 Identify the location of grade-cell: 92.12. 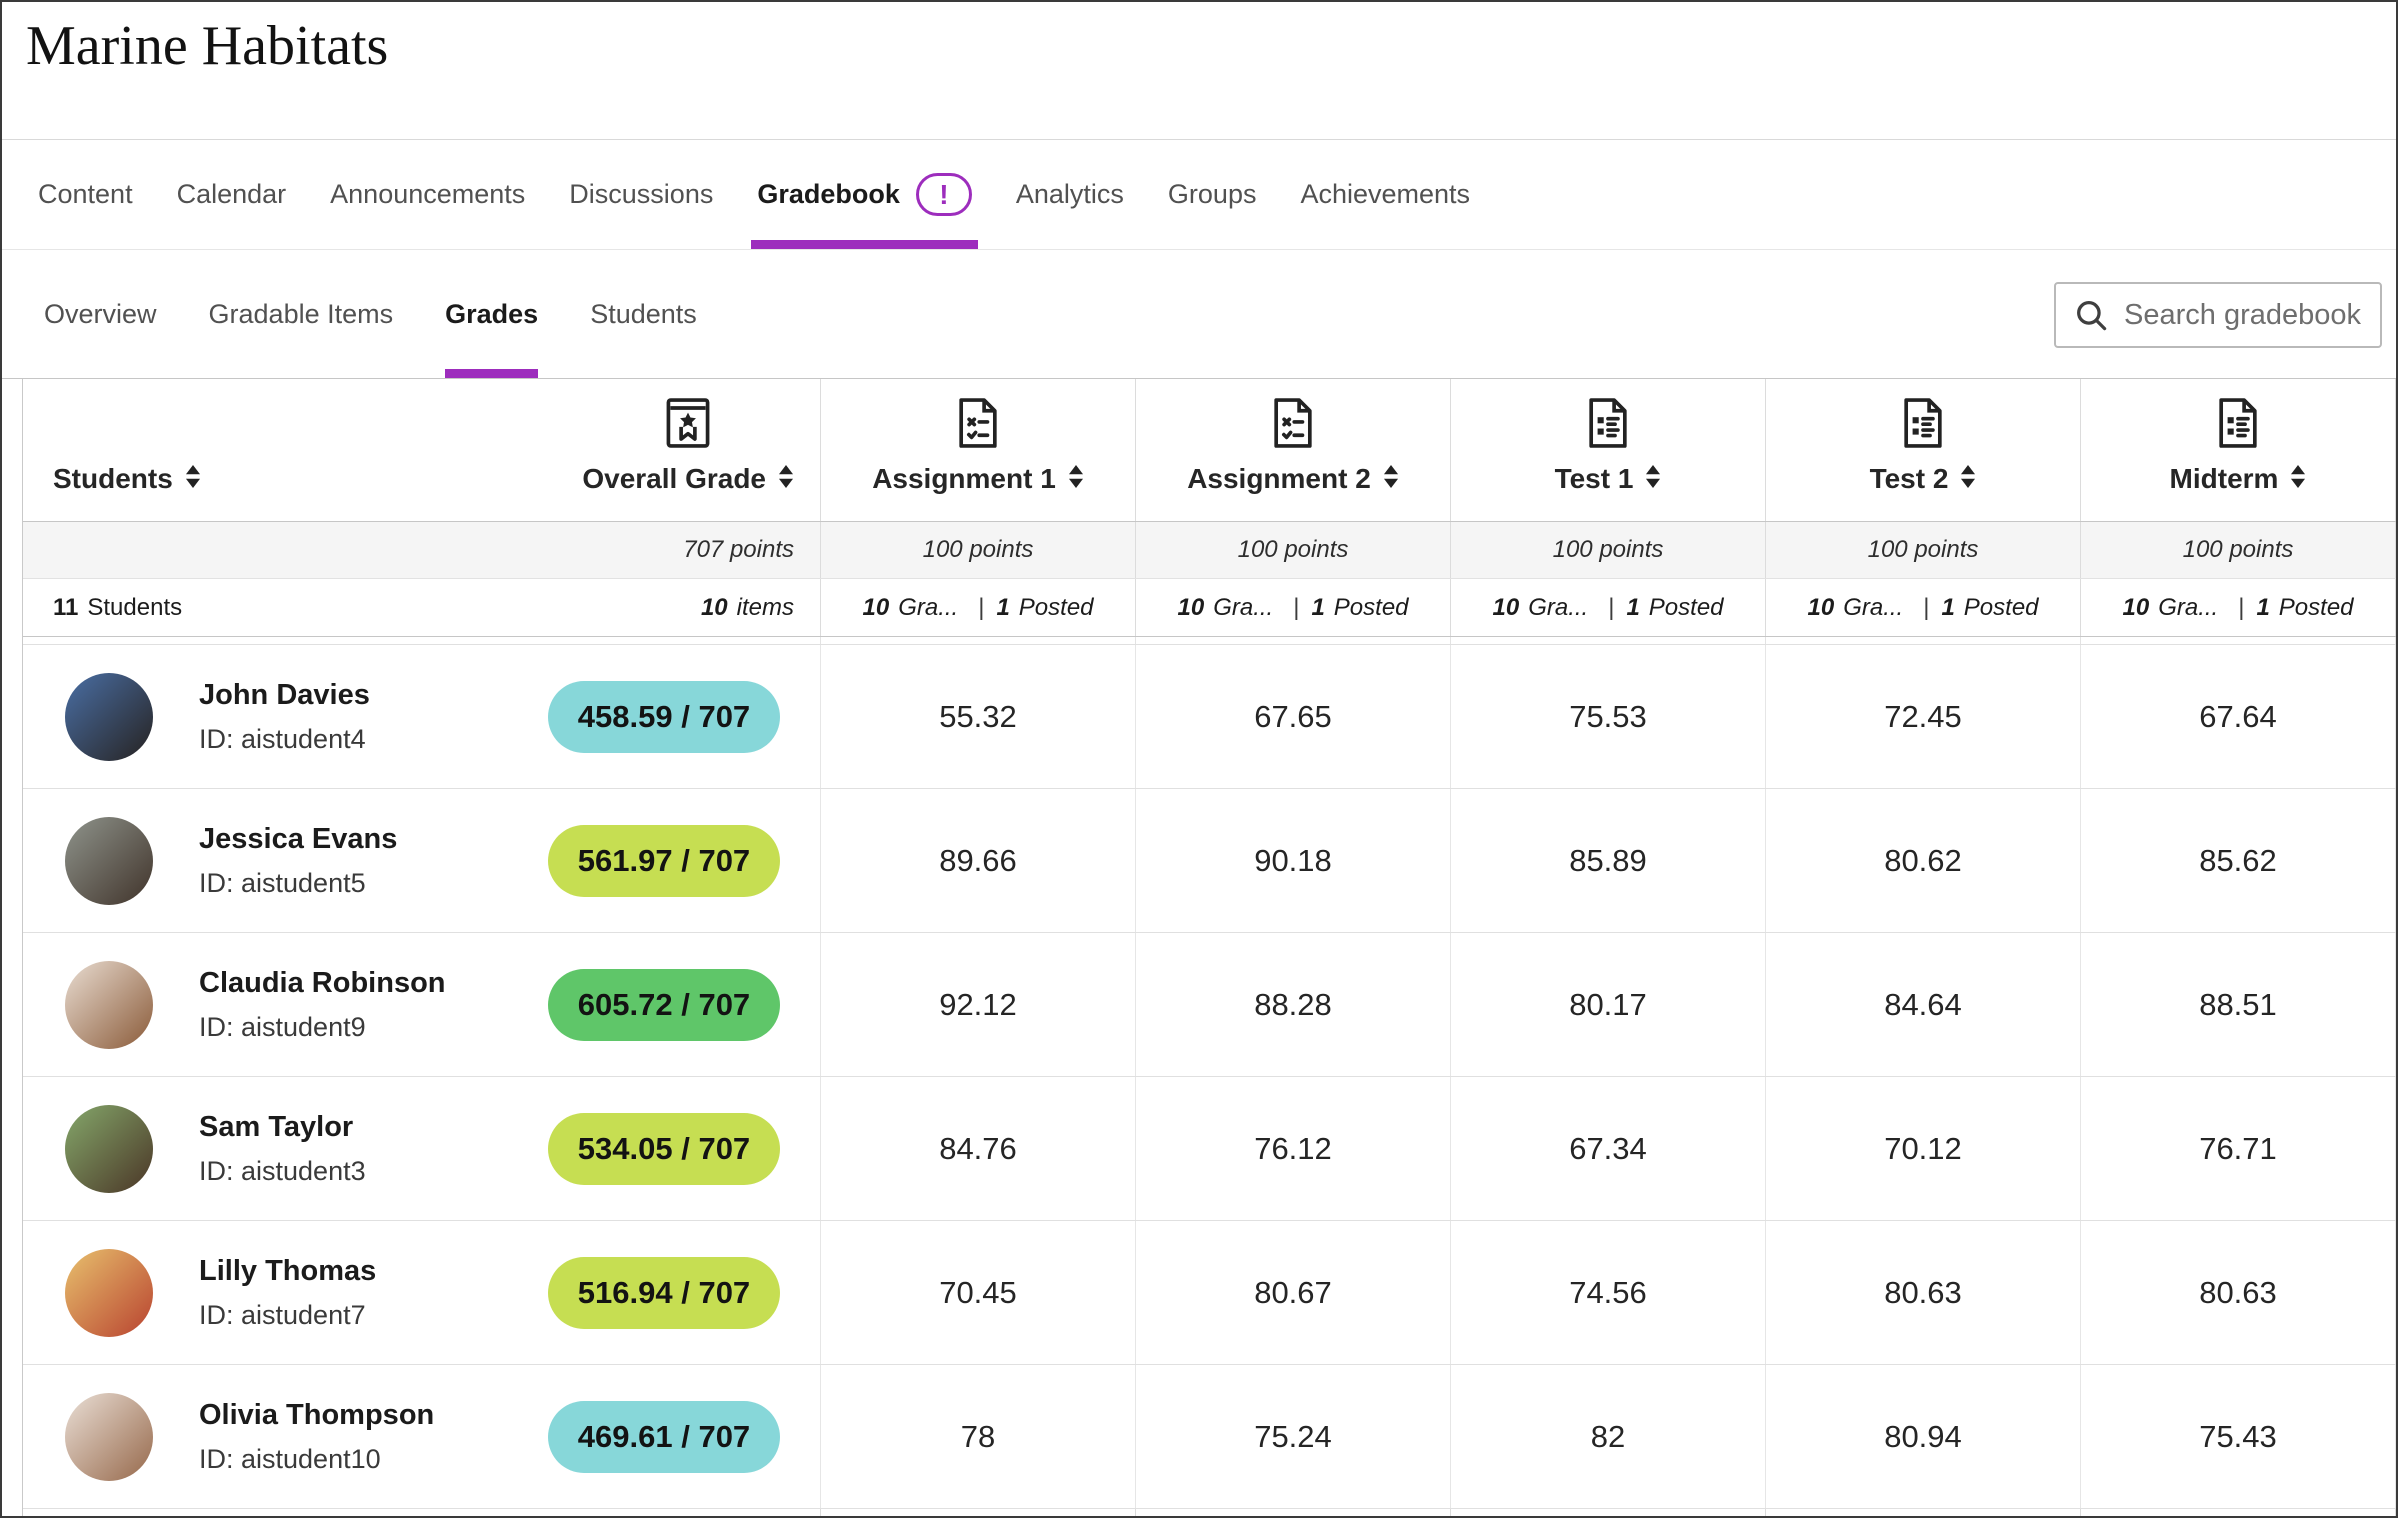
(978, 1004).